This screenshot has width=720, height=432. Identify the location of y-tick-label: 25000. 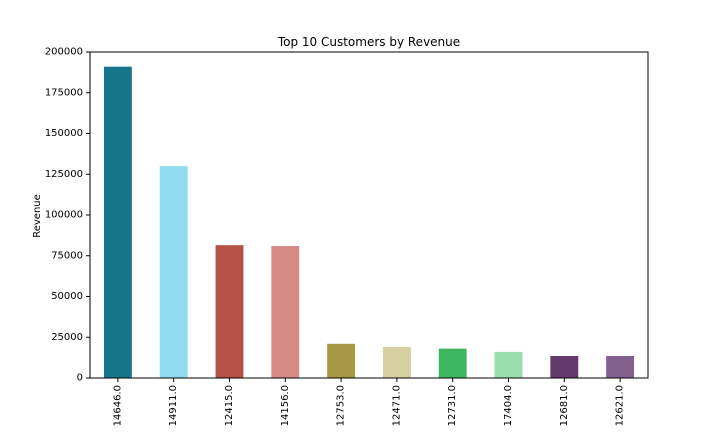
(67, 337).